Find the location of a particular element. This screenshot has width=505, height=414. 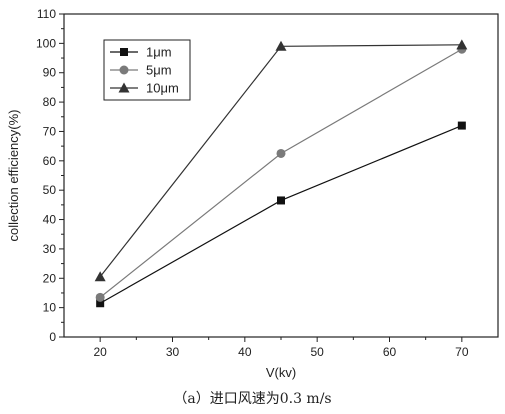

x-tick-label: 30 is located at coordinates (173, 352).